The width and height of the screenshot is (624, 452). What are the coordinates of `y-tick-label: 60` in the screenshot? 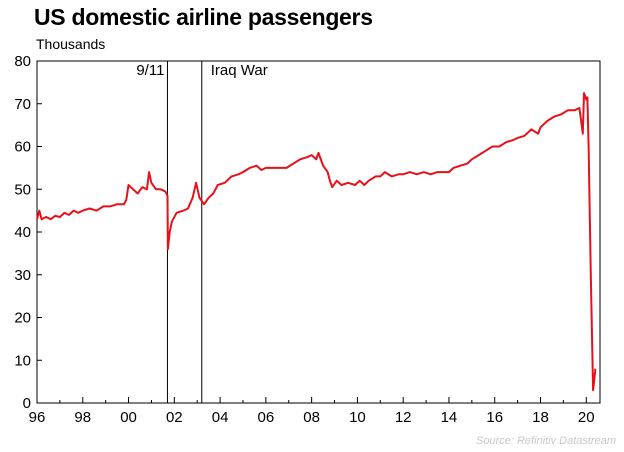 It's located at (22, 147).